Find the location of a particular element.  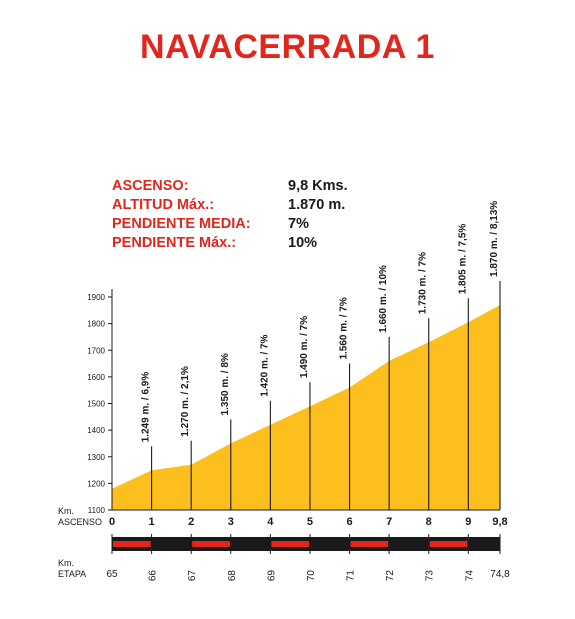

y-tick-label: 1300 is located at coordinates (96, 457).